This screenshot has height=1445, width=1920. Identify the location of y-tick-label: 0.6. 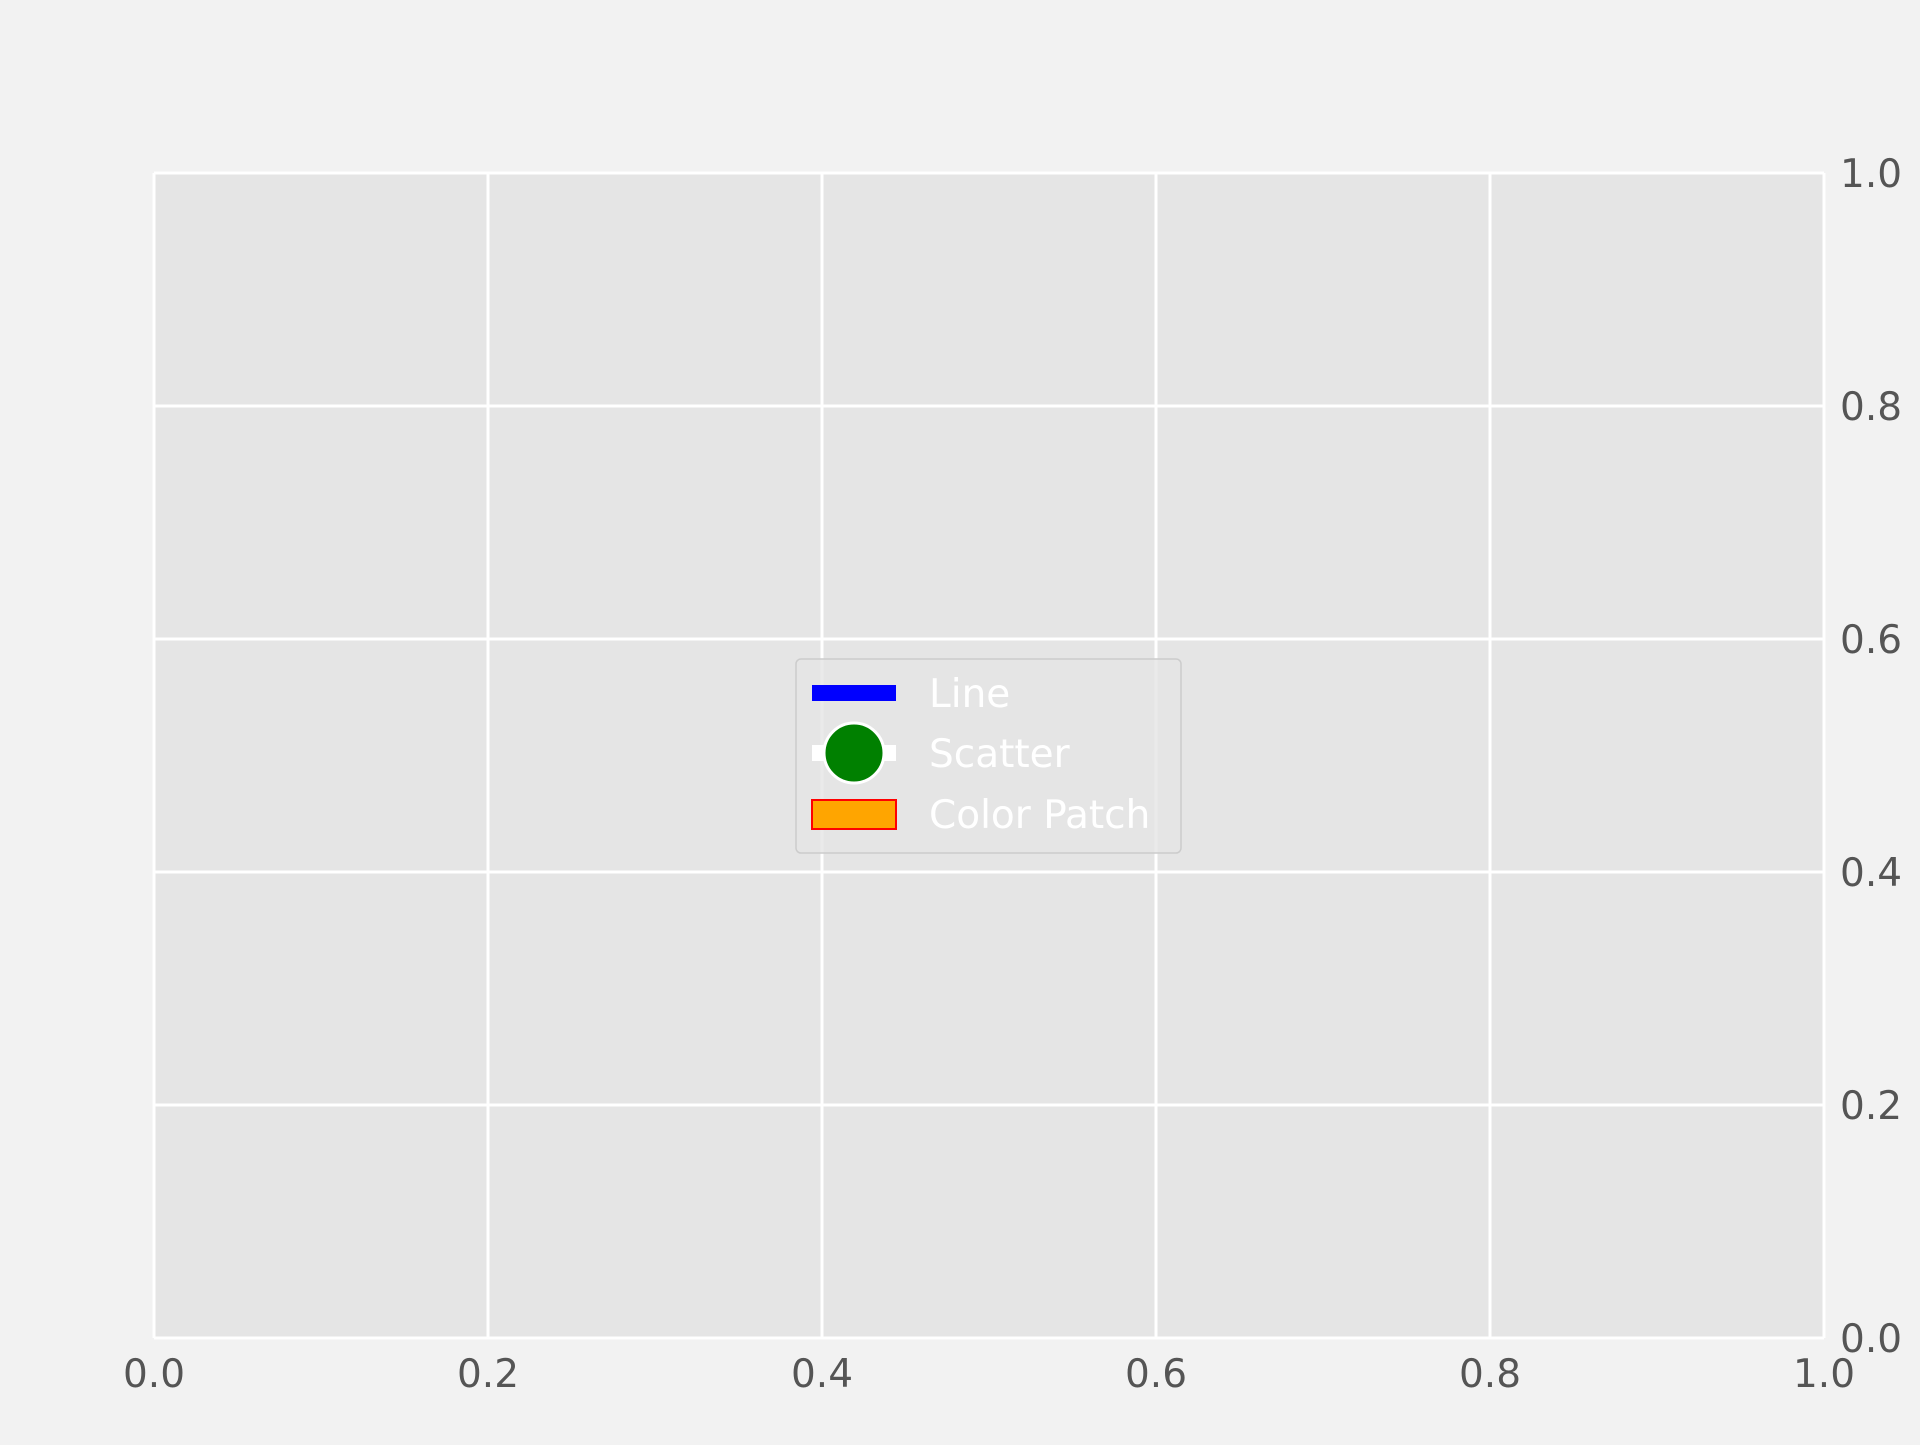
(1871, 640).